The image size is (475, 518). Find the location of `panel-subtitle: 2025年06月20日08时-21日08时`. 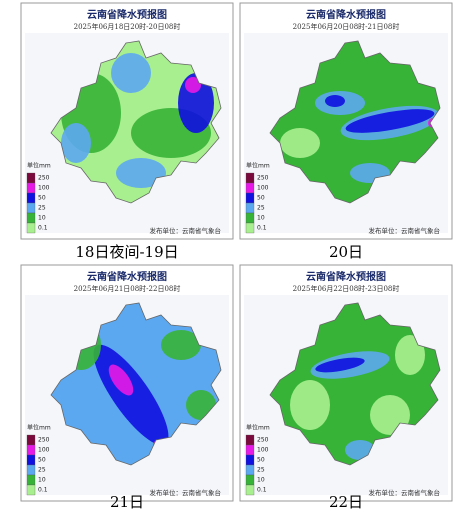

panel-subtitle: 2025年06月20日08时-21日08时 is located at coordinates (346, 26).